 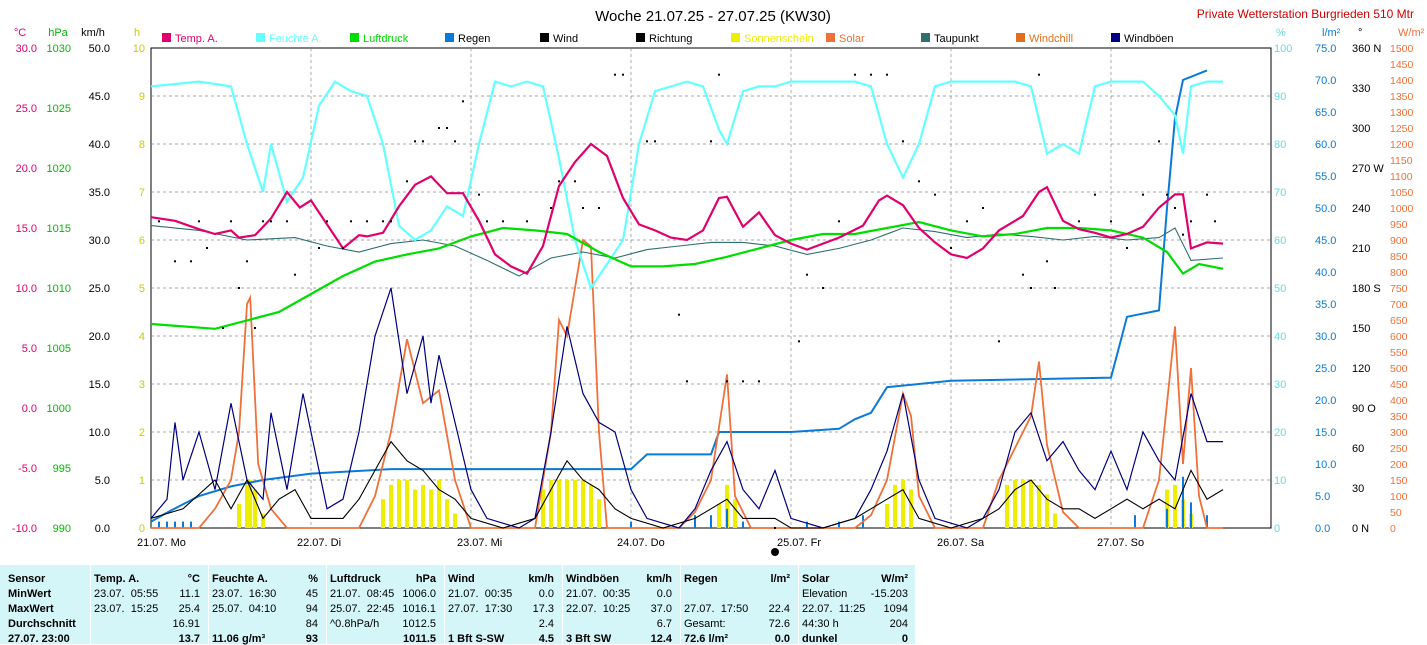 I want to click on sunshine-axis-tick: 5, so click(x=142, y=289).